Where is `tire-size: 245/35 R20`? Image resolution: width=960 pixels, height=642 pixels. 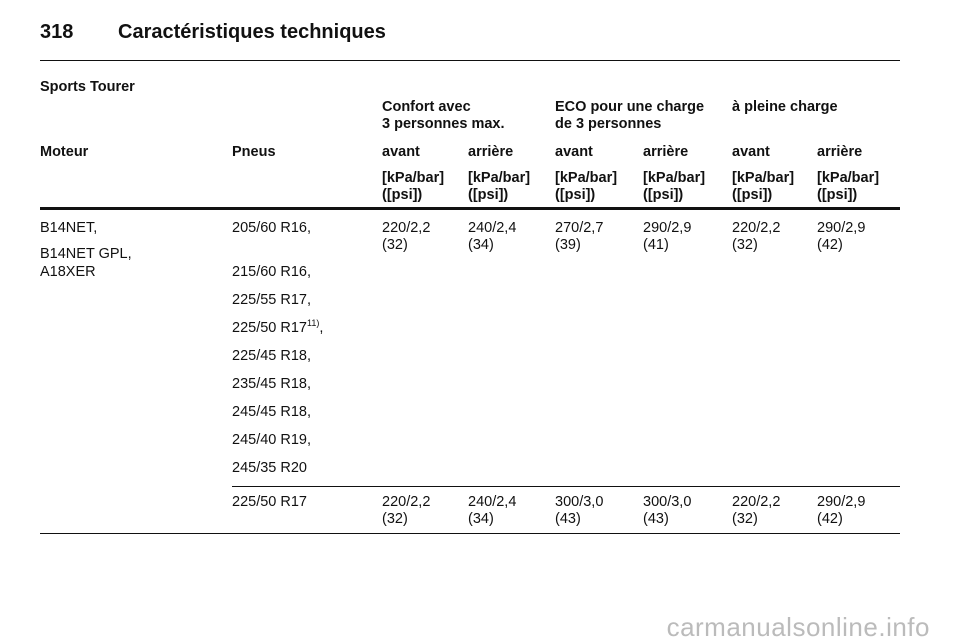 tire-size: 245/35 R20 is located at coordinates (269, 468).